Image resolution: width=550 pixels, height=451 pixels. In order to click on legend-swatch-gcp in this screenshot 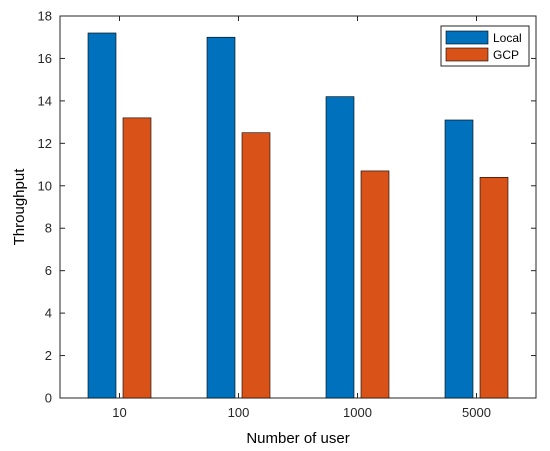, I will do `click(467, 54)`.